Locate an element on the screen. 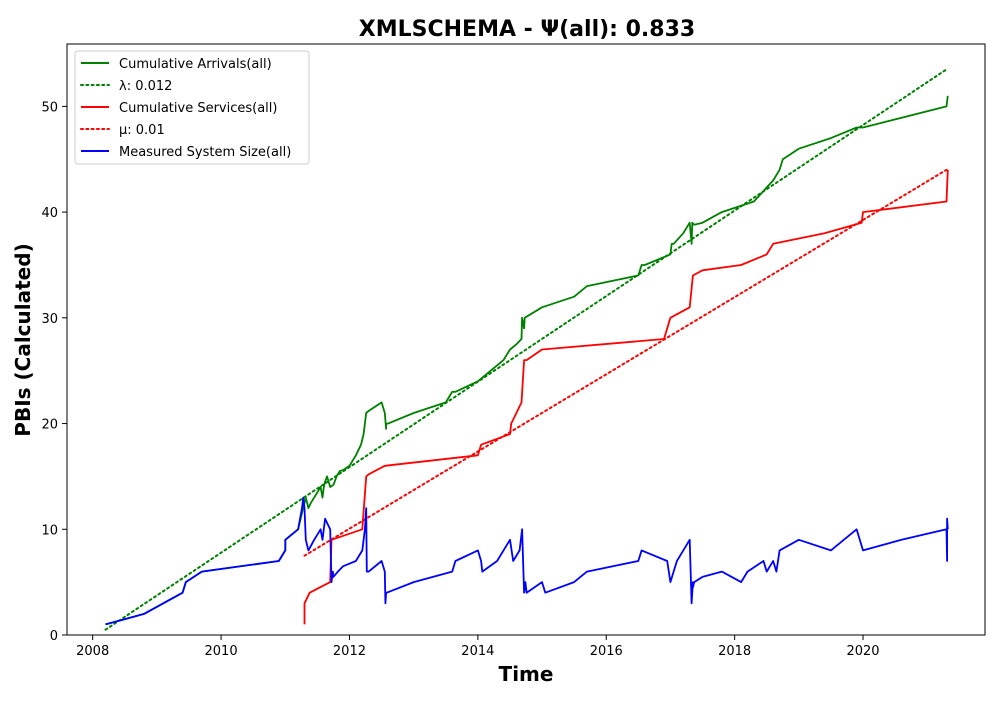 Image resolution: width=1000 pixels, height=704 pixels. x-axis-label: Time is located at coordinates (526, 674).